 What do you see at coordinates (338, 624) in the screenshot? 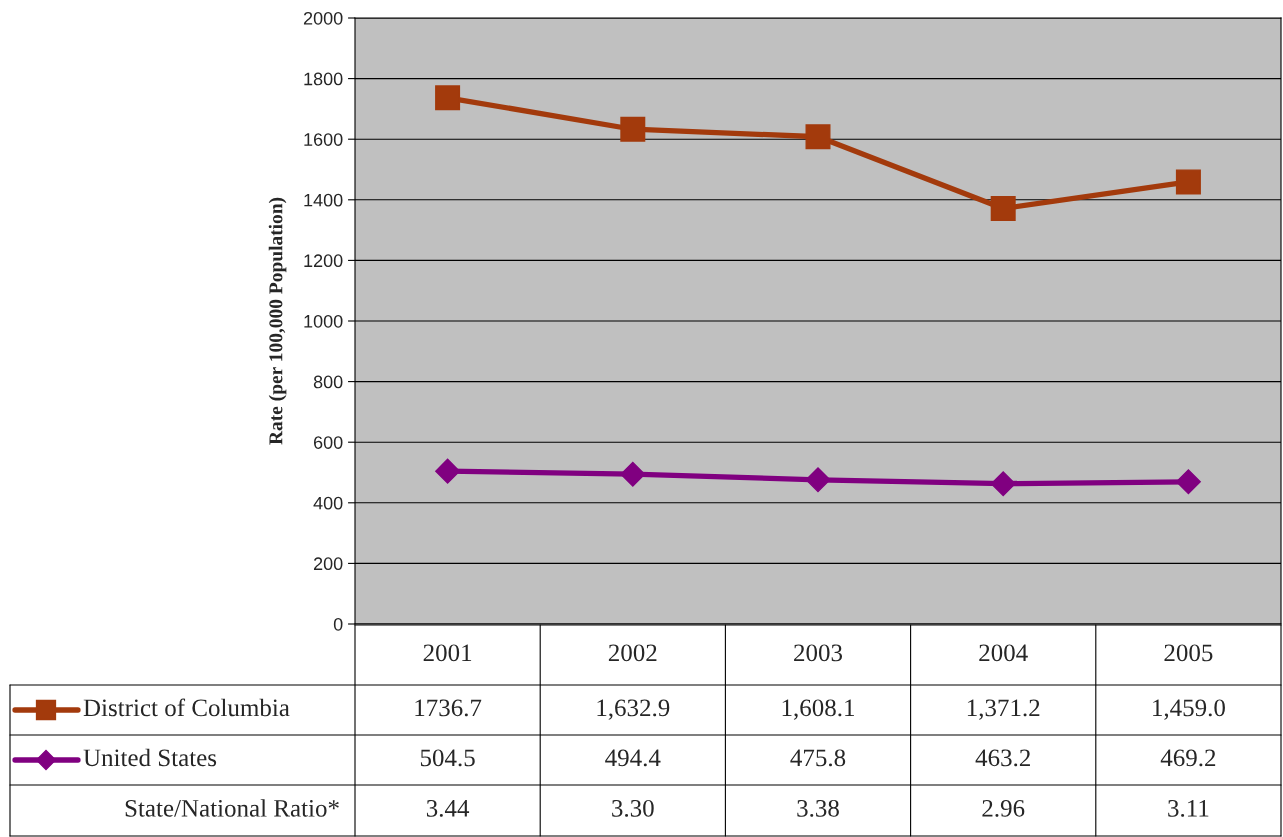
I see `y-tick-label: 0` at bounding box center [338, 624].